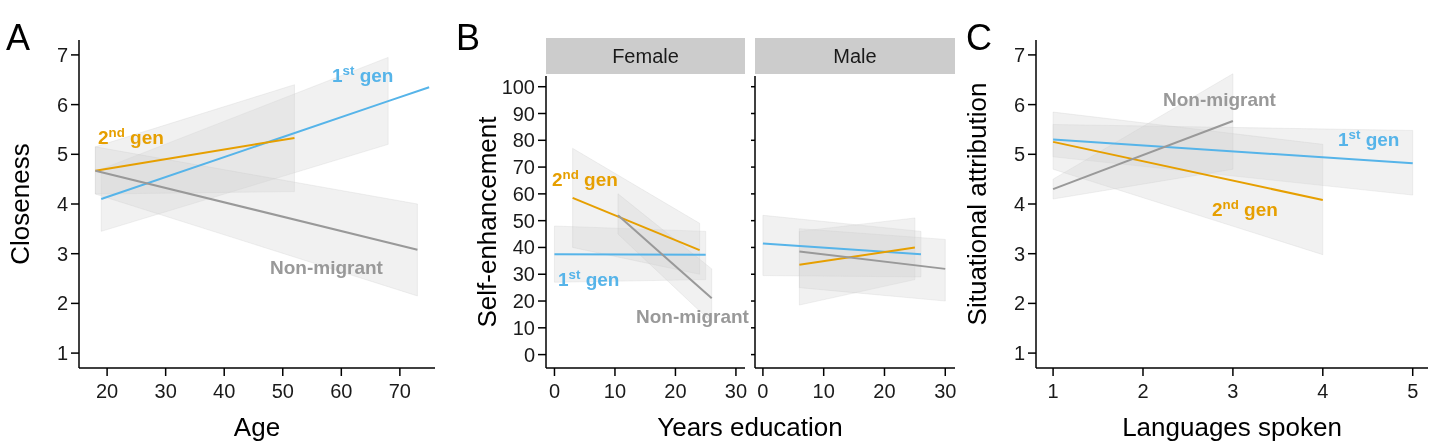  What do you see at coordinates (979, 37) in the screenshot?
I see `chart-title: C` at bounding box center [979, 37].